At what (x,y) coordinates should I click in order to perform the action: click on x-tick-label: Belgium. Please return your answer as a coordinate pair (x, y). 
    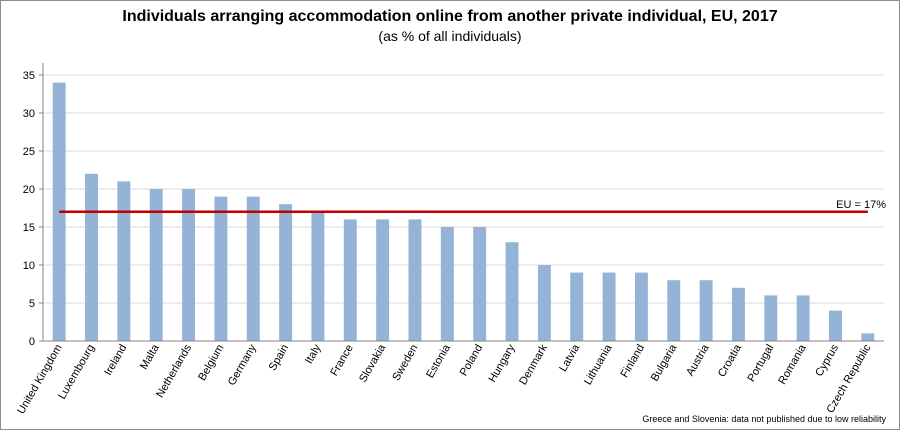
    Looking at the image, I should click on (211, 363).